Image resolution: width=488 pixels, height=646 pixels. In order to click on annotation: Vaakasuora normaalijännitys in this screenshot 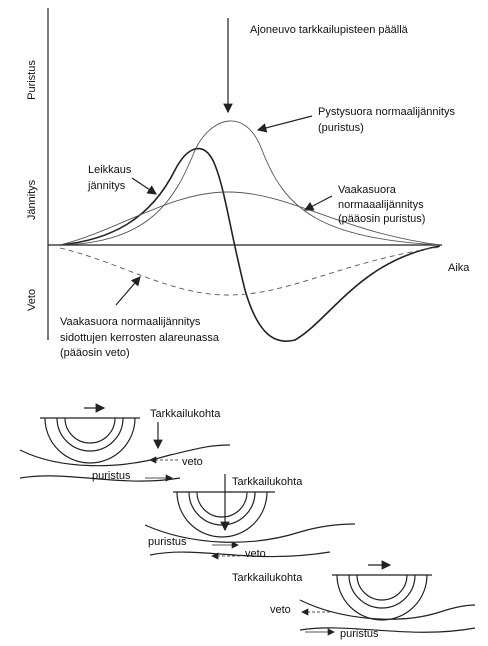, I will do `click(130, 322)`.